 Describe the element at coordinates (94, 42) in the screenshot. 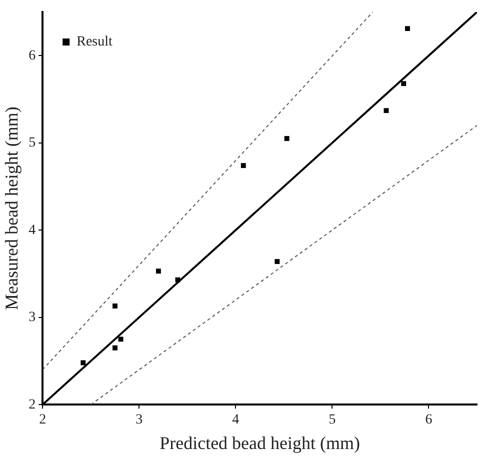

I see `legend-label: Result` at that location.